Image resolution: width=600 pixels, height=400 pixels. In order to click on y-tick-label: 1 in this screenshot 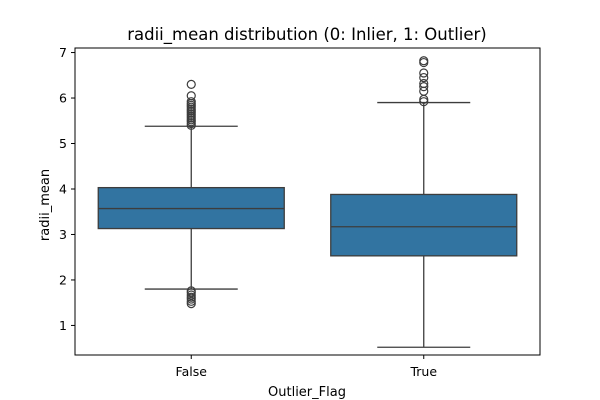, I will do `click(63, 325)`.